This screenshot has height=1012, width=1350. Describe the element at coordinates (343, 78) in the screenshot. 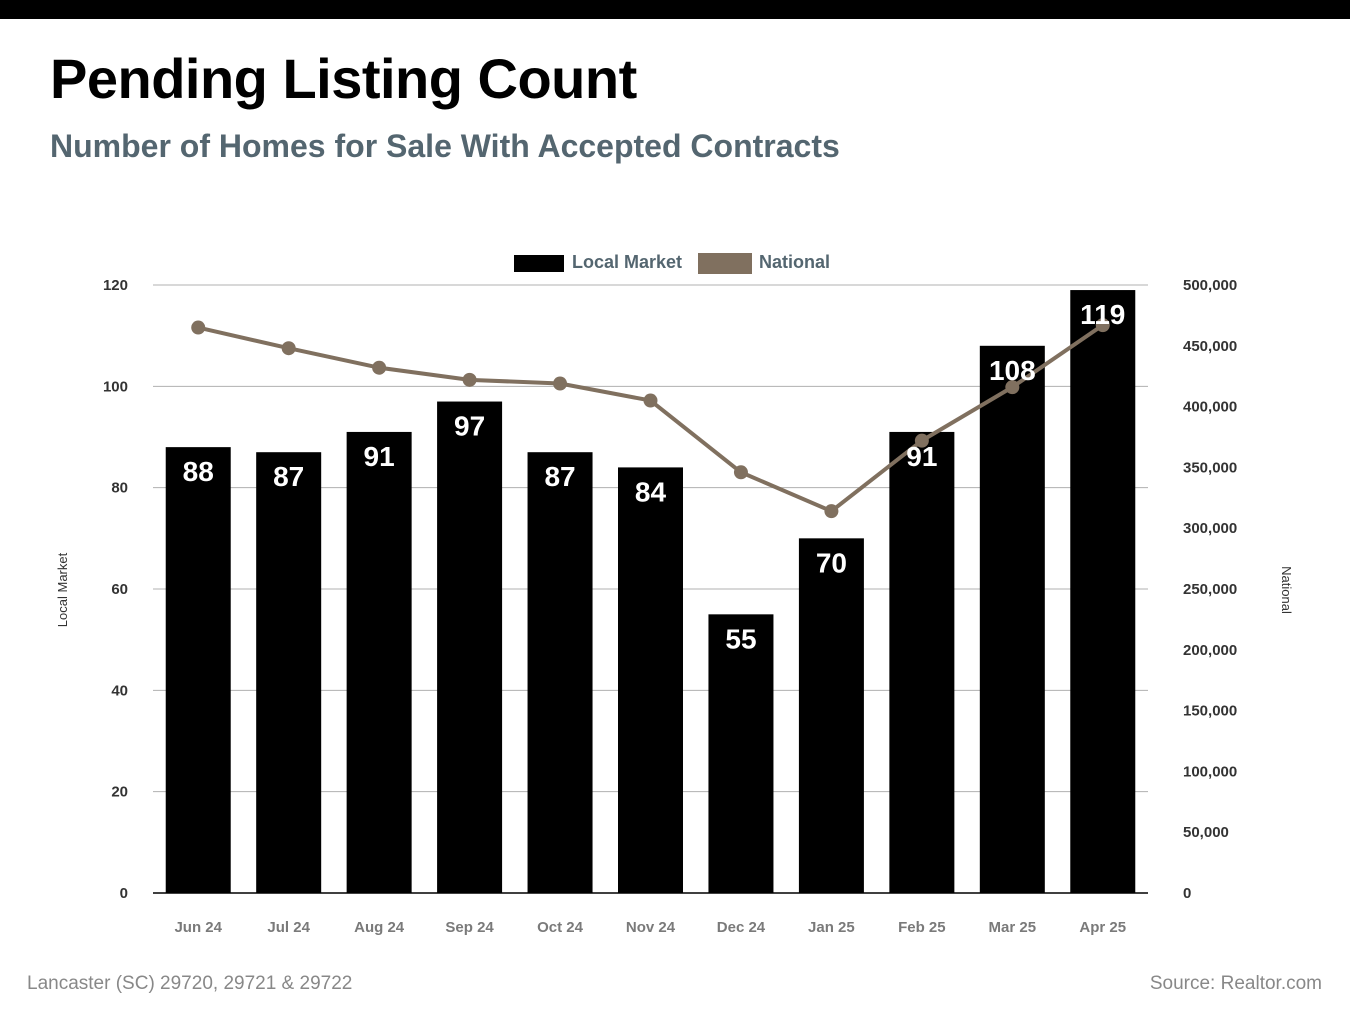

I see `page-title: Pending Listing Count` at that location.